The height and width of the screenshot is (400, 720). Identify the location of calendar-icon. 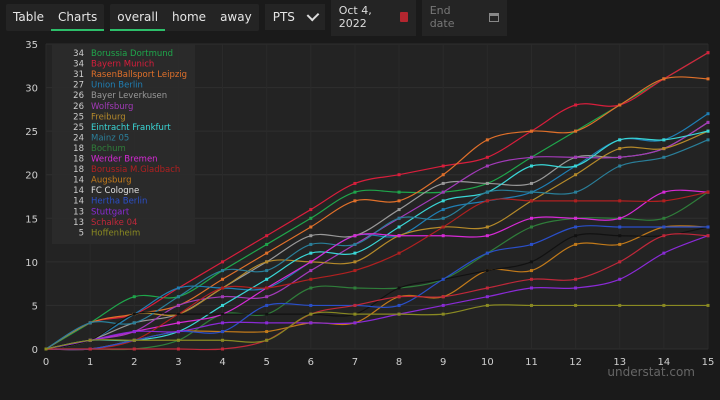
(493, 17).